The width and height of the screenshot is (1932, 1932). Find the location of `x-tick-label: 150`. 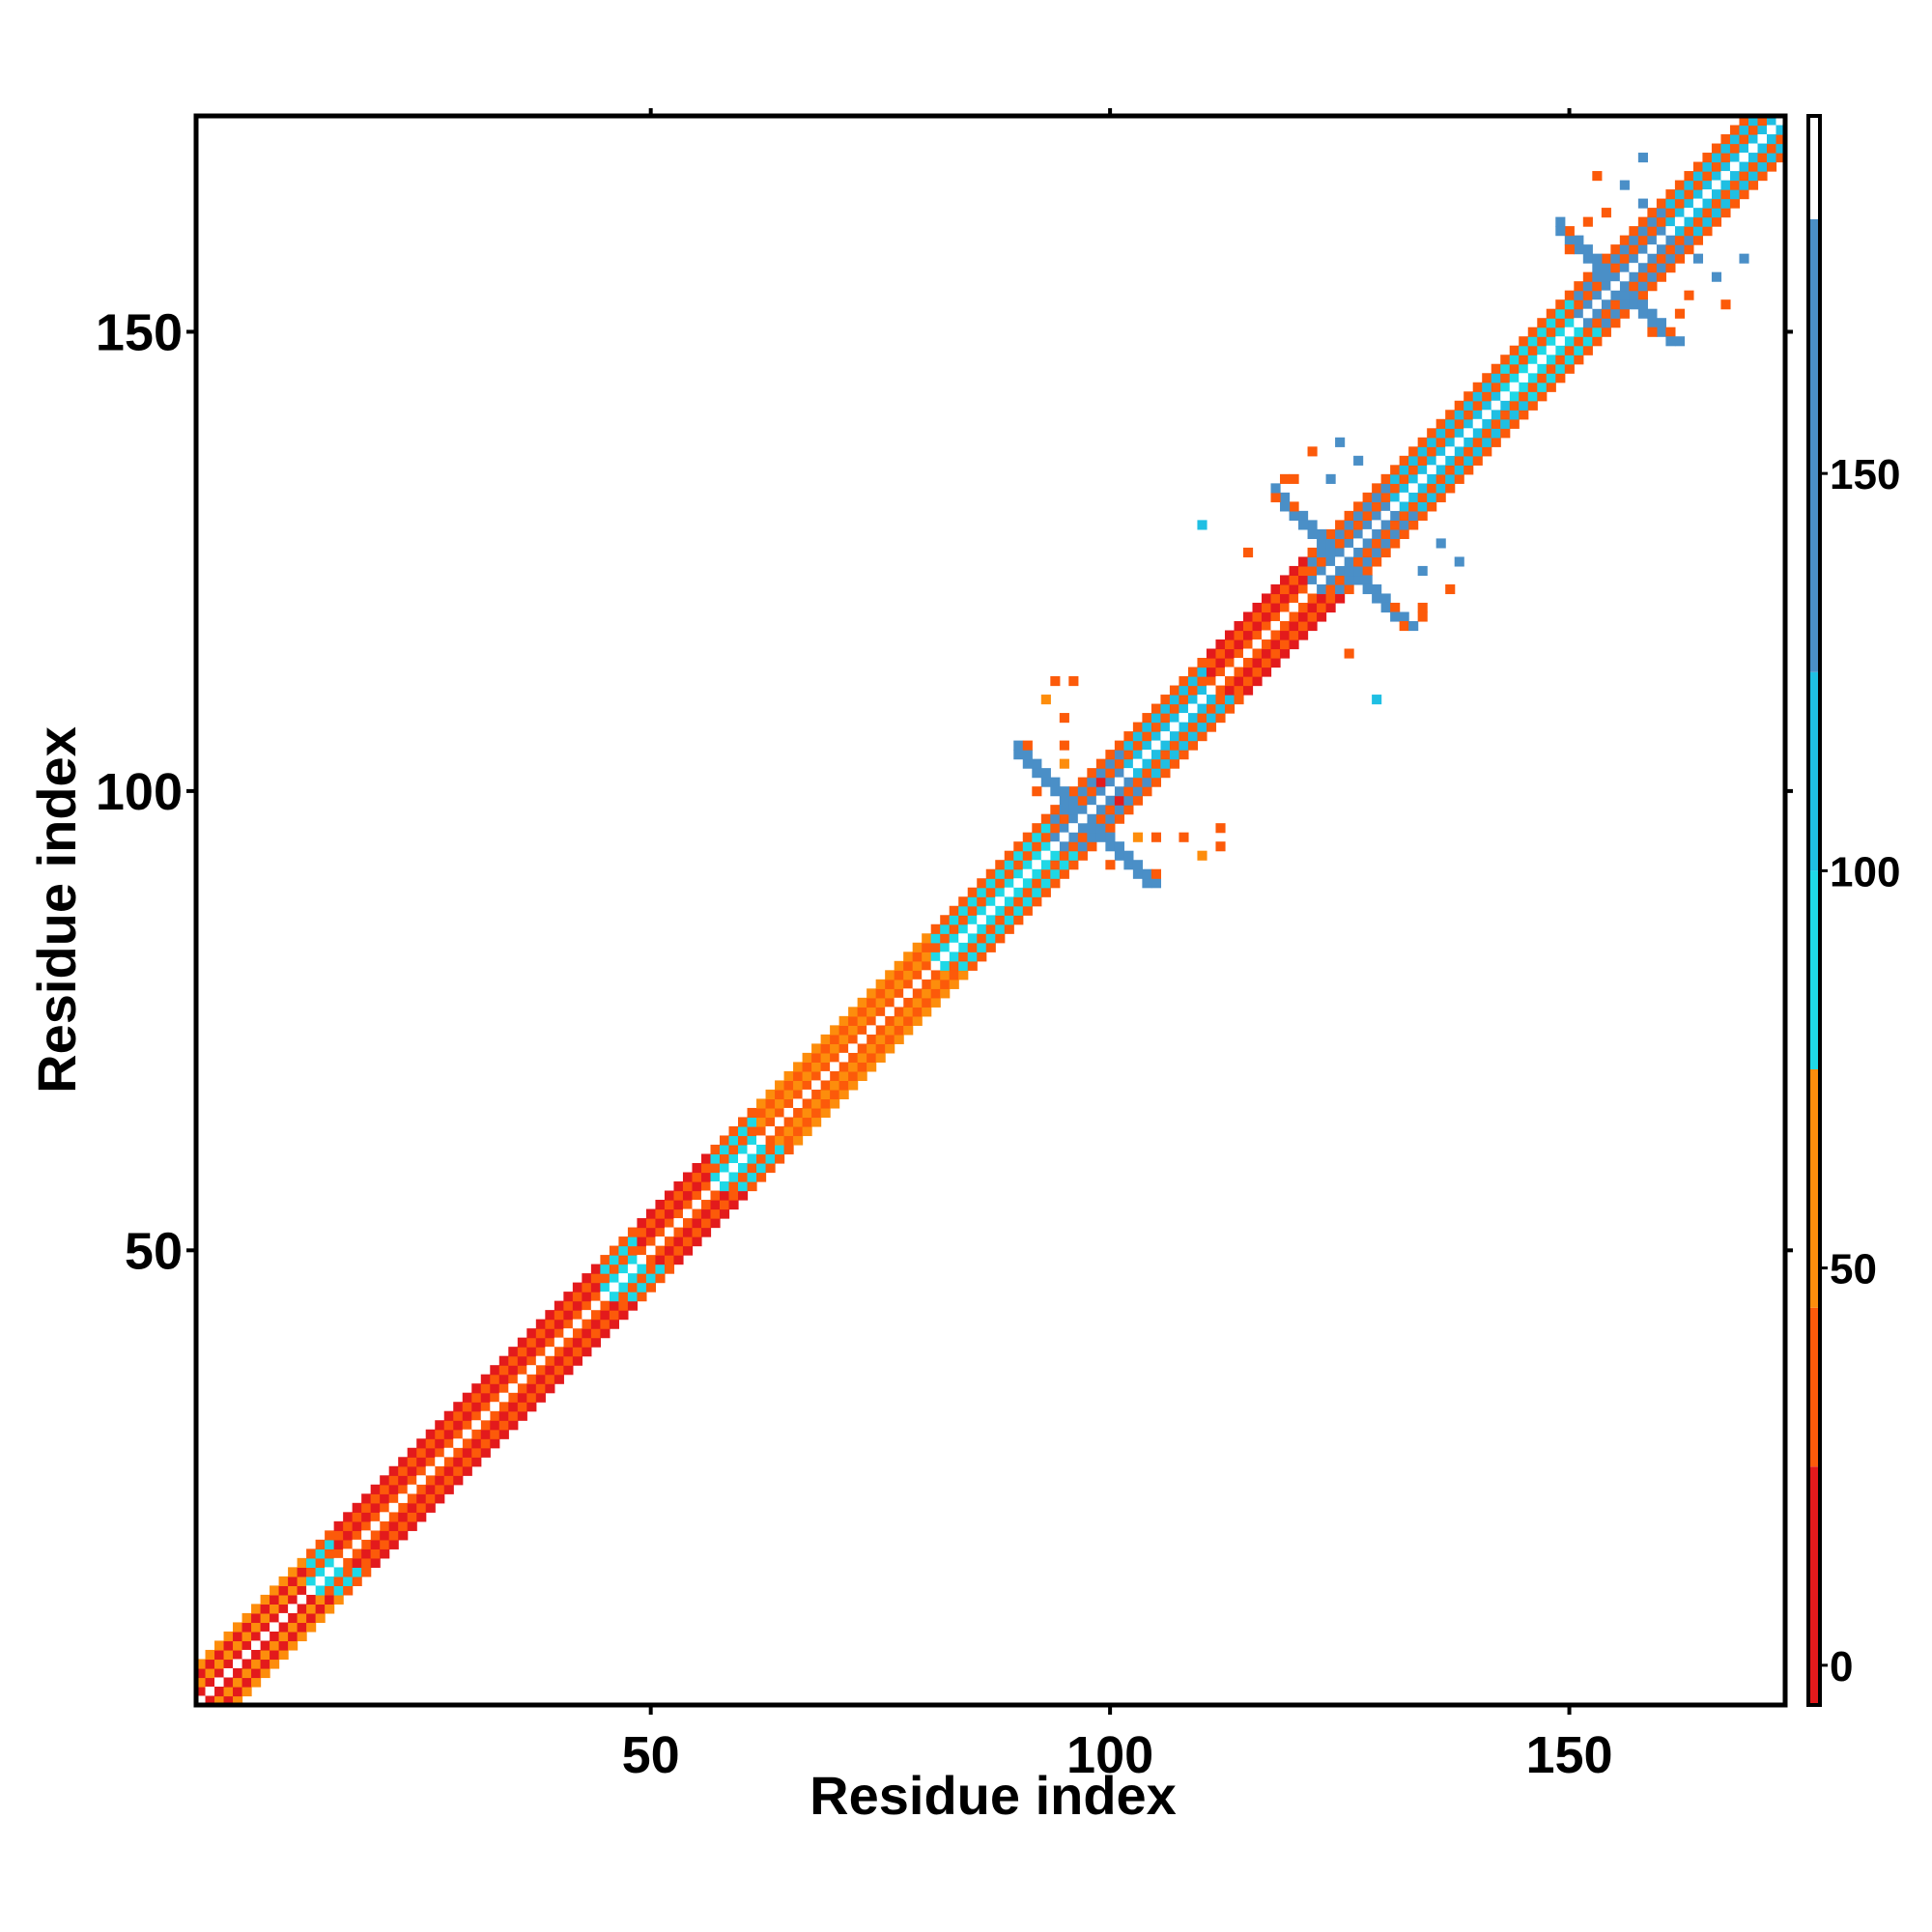

x-tick-label: 150 is located at coordinates (1568, 1755).